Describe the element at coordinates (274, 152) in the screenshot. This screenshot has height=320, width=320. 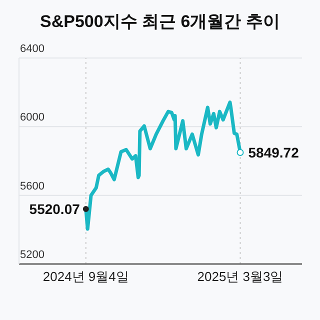
I see `data-label: 5849.72` at that location.